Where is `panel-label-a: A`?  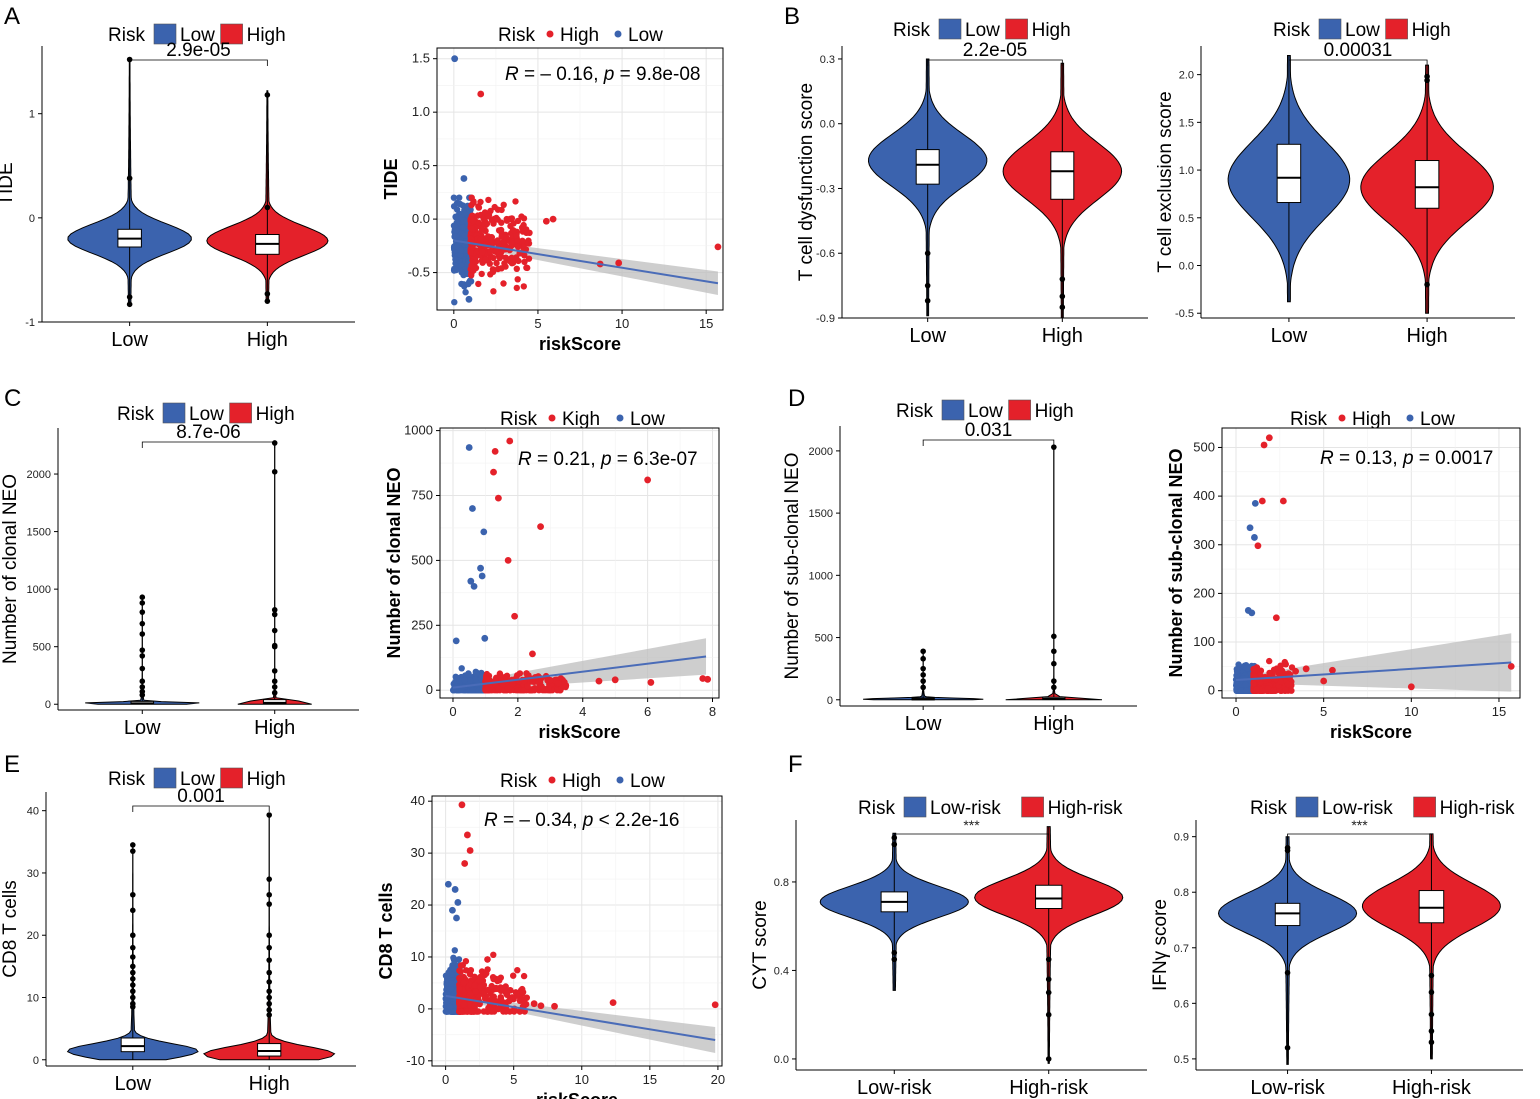 panel-label-a: A is located at coordinates (12, 16).